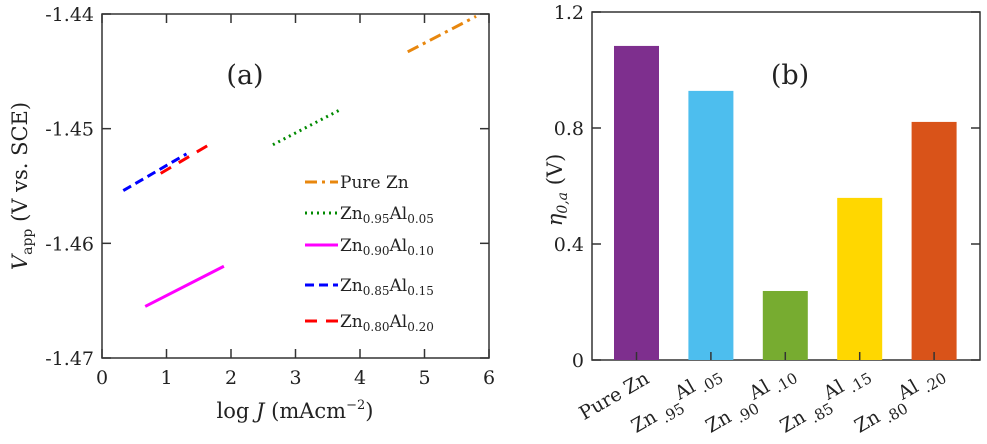 This screenshot has width=987, height=444. I want to click on legend-label: Zn0.95Al0.05, so click(387, 215).